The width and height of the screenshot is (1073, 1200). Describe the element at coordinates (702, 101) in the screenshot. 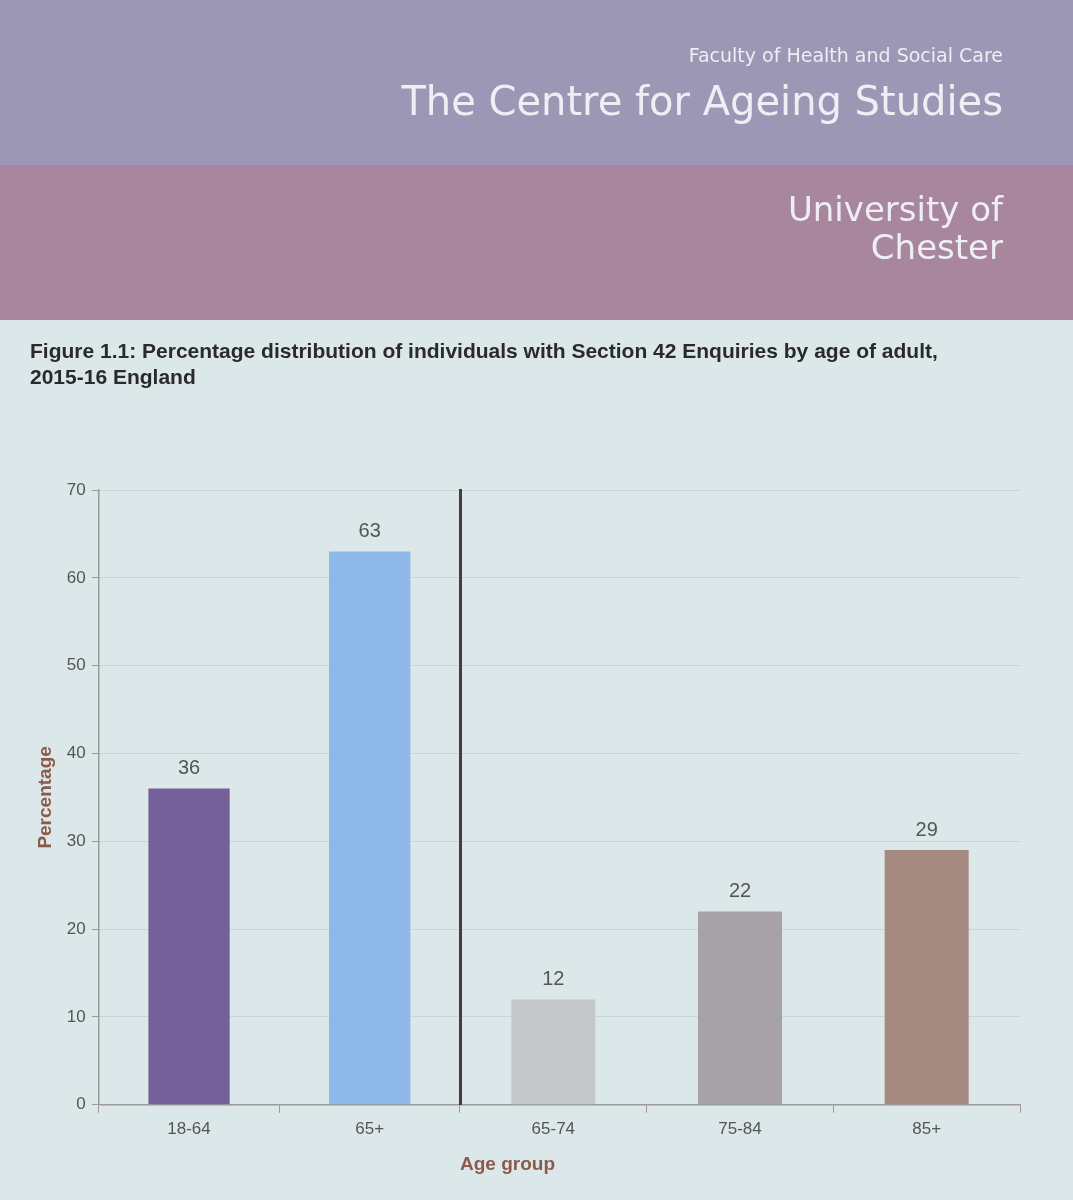

I see `text: The Centre for Ageing Studies` at that location.